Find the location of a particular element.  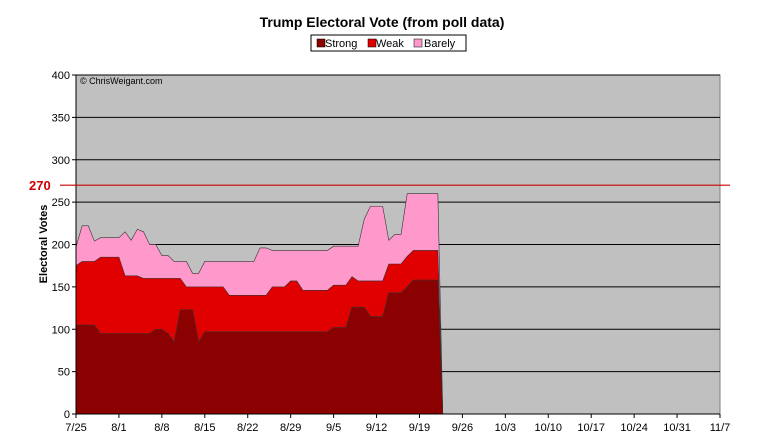

y-tick-label: 100 is located at coordinates (61, 330).